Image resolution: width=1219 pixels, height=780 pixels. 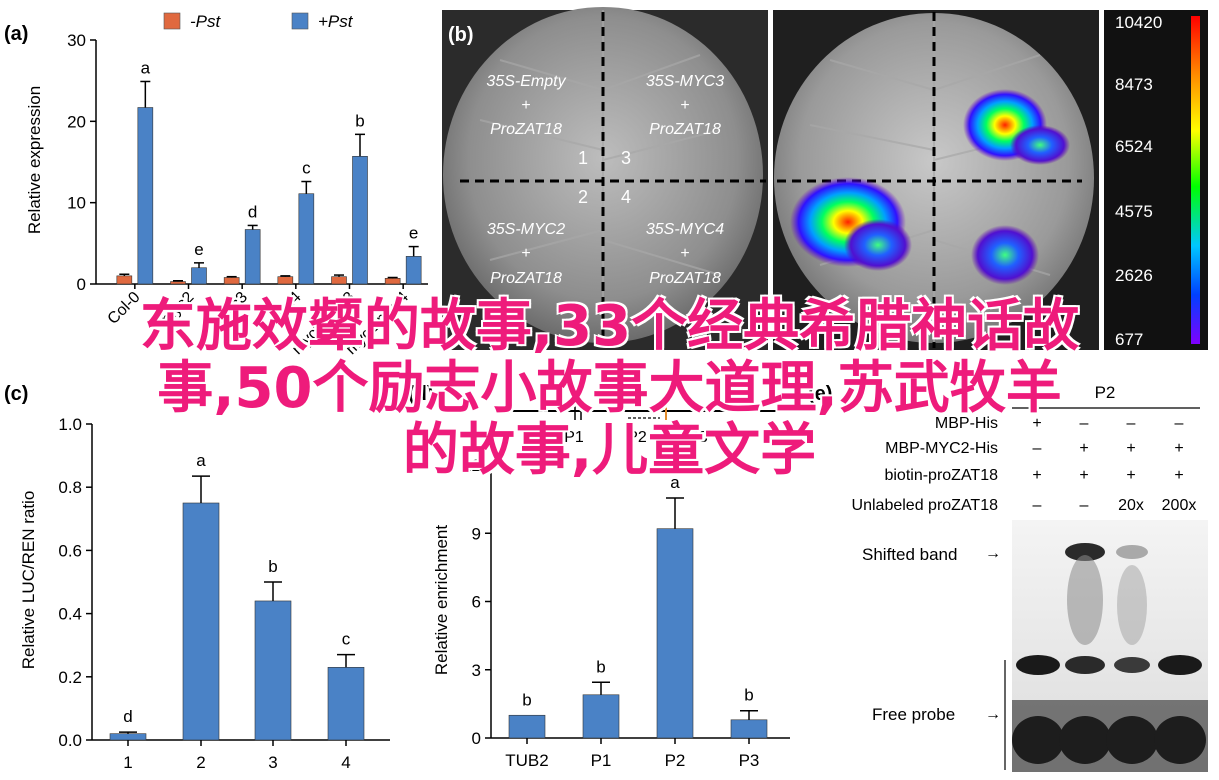 What do you see at coordinates (1040, 145) in the screenshot?
I see `signal-myc3-edge` at bounding box center [1040, 145].